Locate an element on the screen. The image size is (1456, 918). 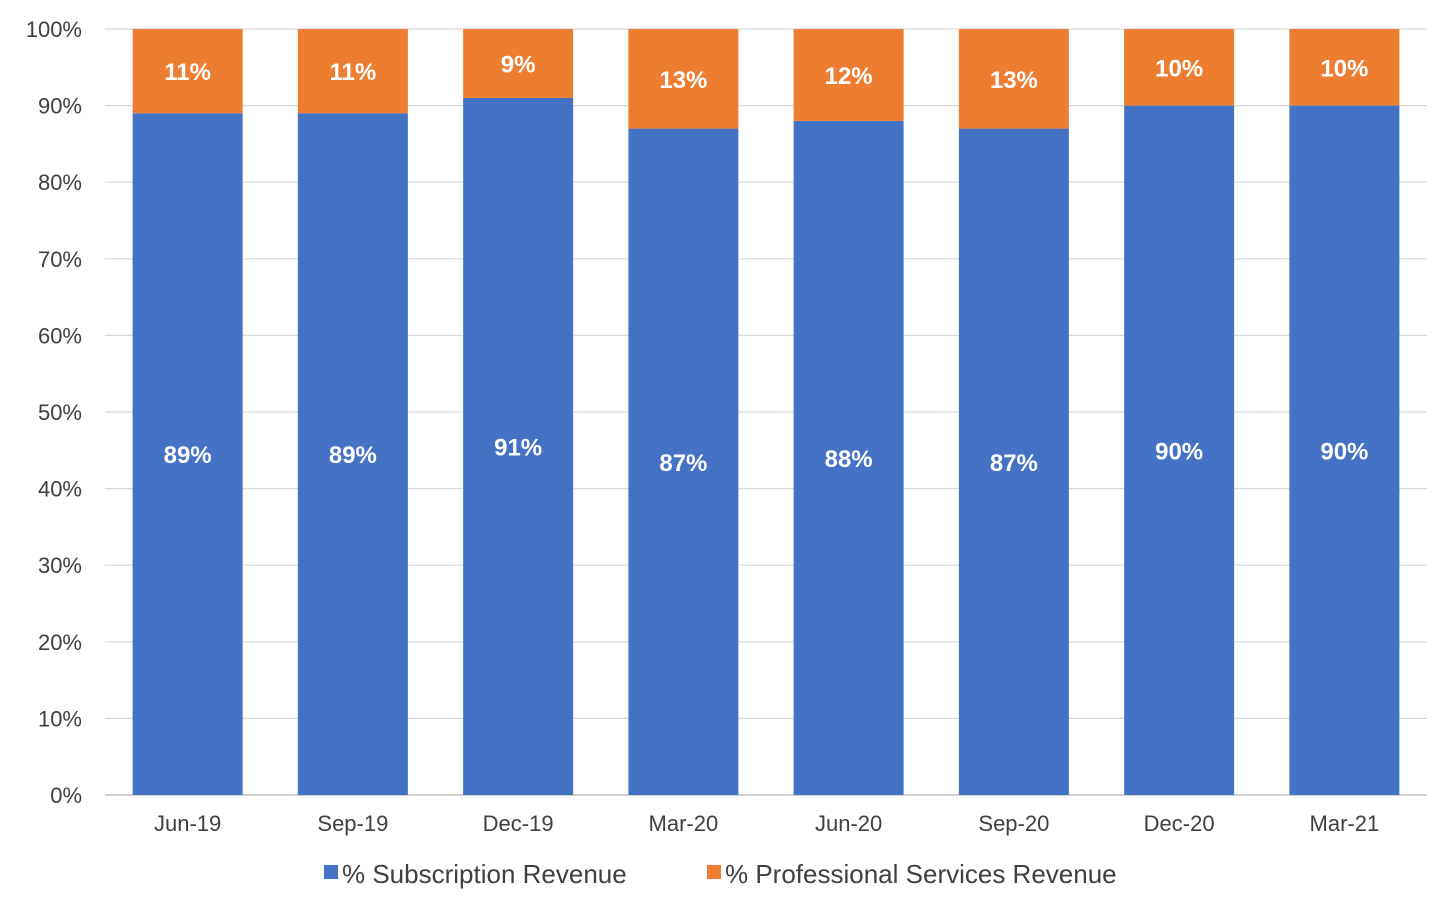
y-axis-ticks: 0% 10% 20% 30% 40% 50% 60% 70% 80% 90% 100% is located at coordinates (54, 412).